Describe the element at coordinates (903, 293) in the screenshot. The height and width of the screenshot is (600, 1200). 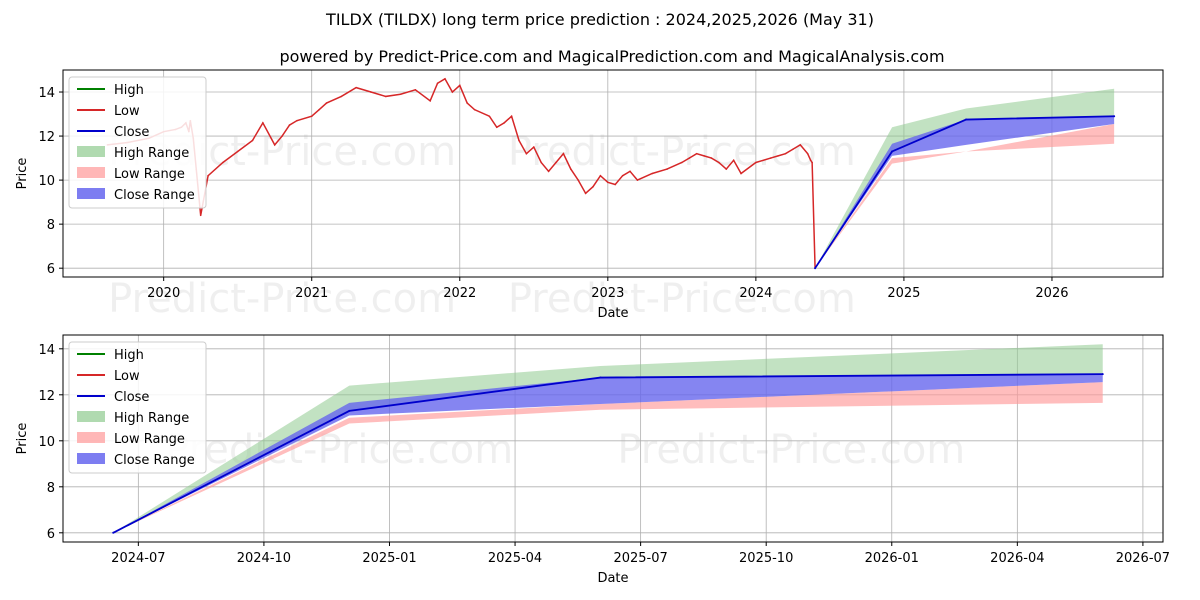
I see `x-tick-label: 2025` at that location.